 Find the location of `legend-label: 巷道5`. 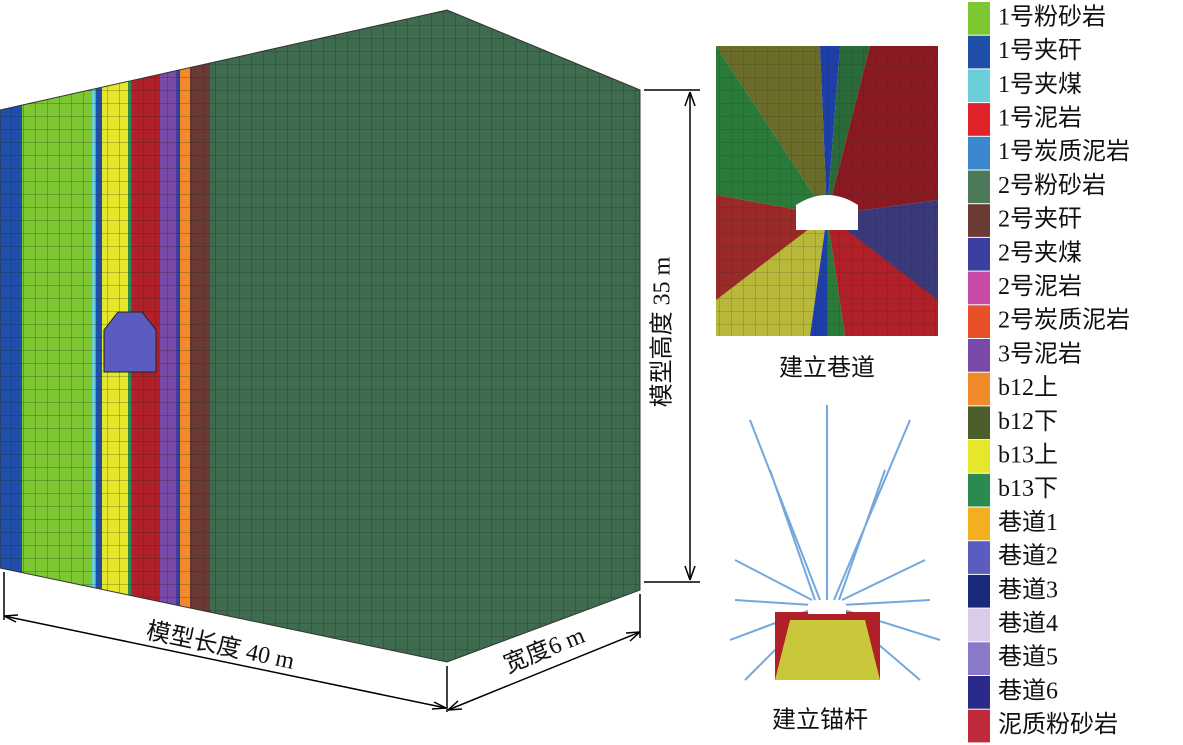

legend-label: 巷道5 is located at coordinates (1028, 657).